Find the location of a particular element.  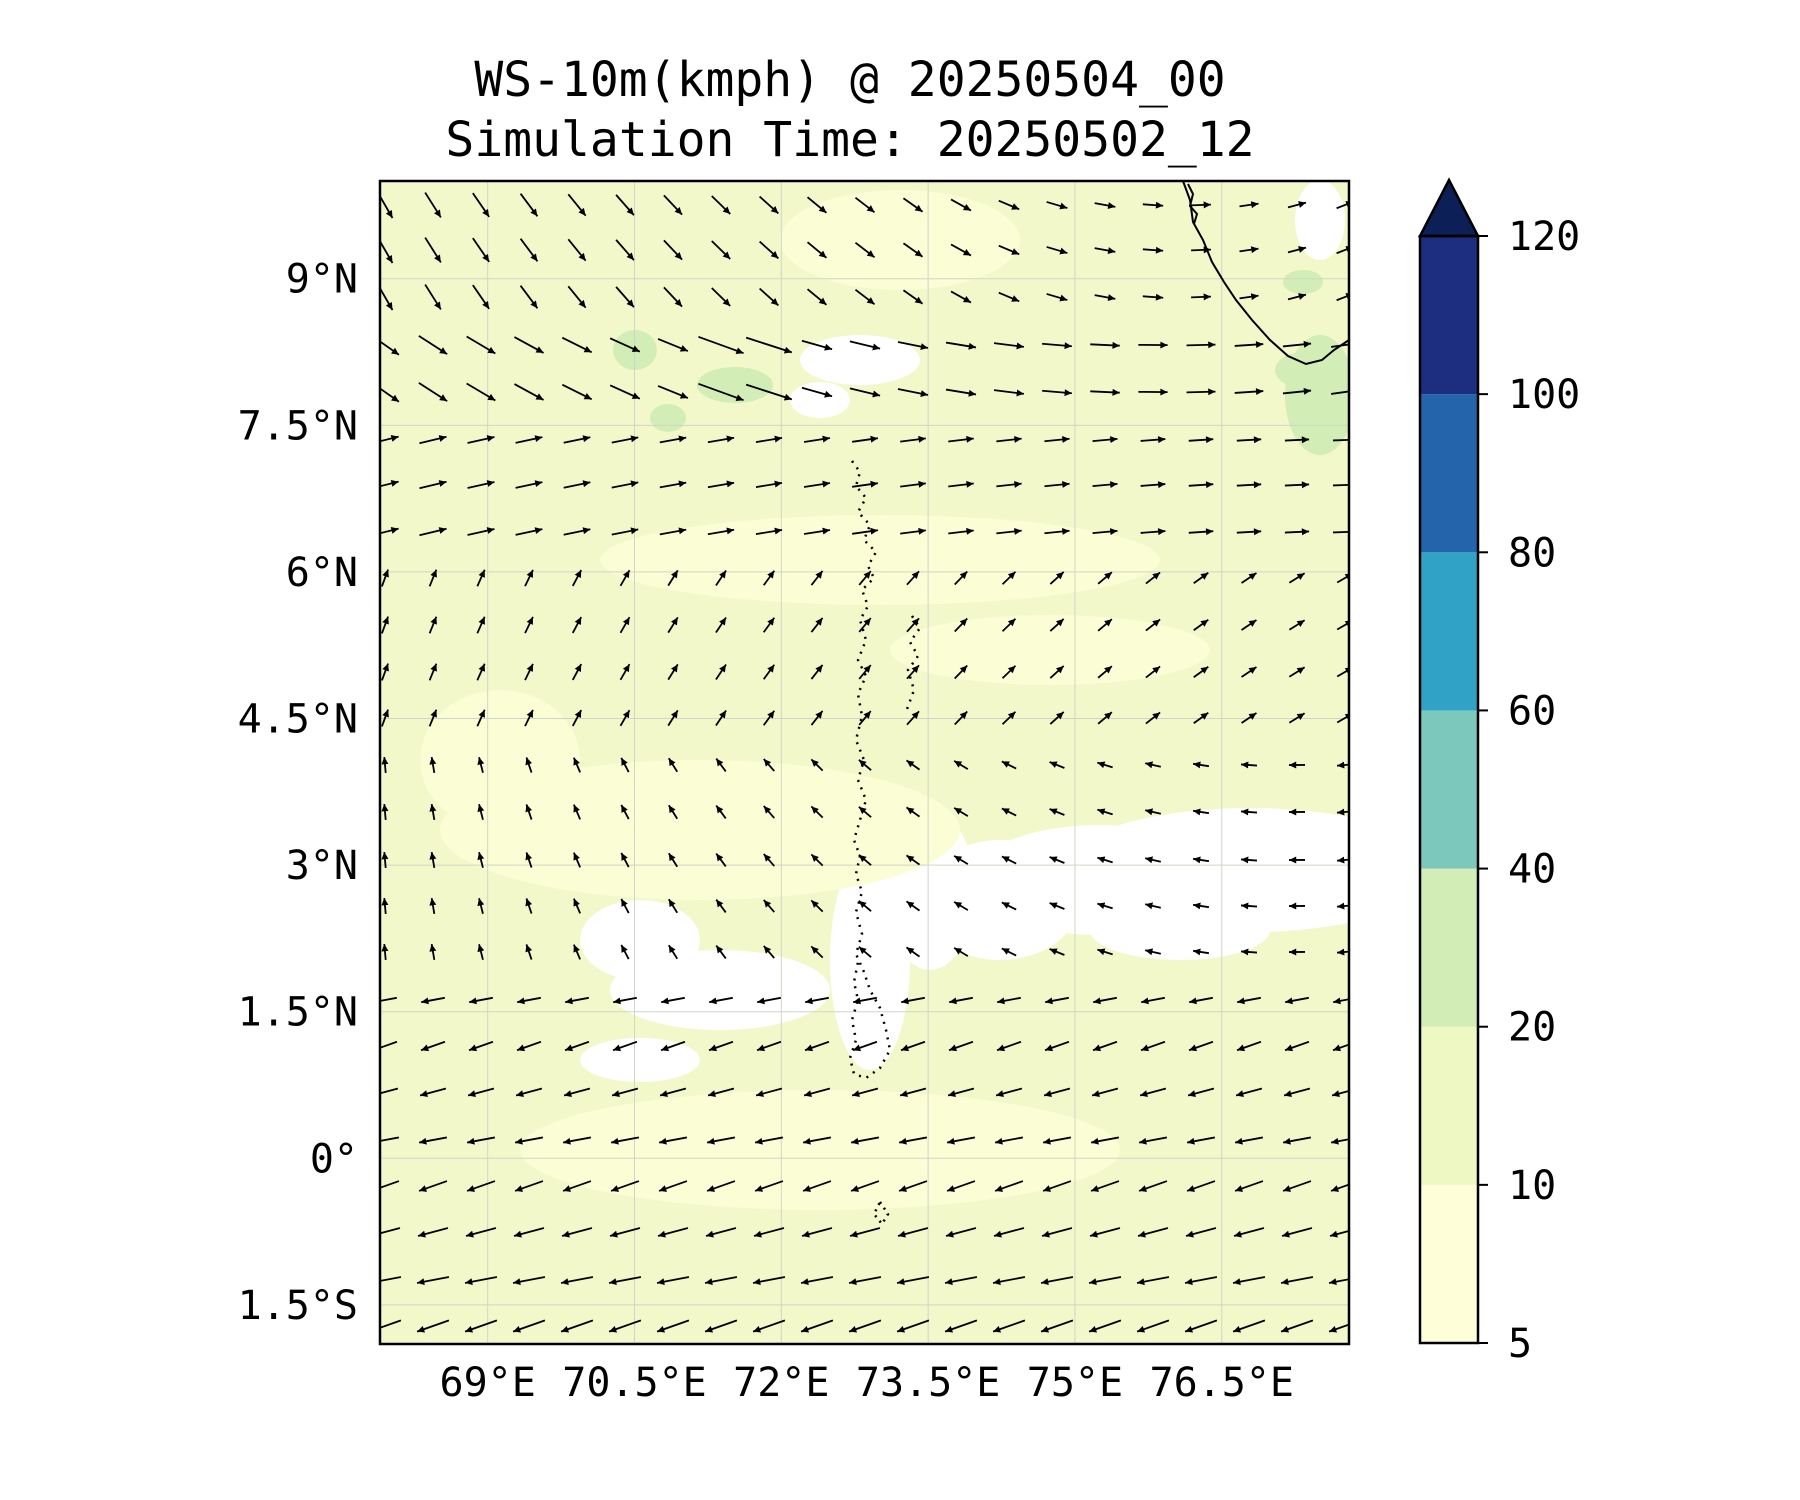

colorbar-extend-arrow is located at coordinates (1449, 207).